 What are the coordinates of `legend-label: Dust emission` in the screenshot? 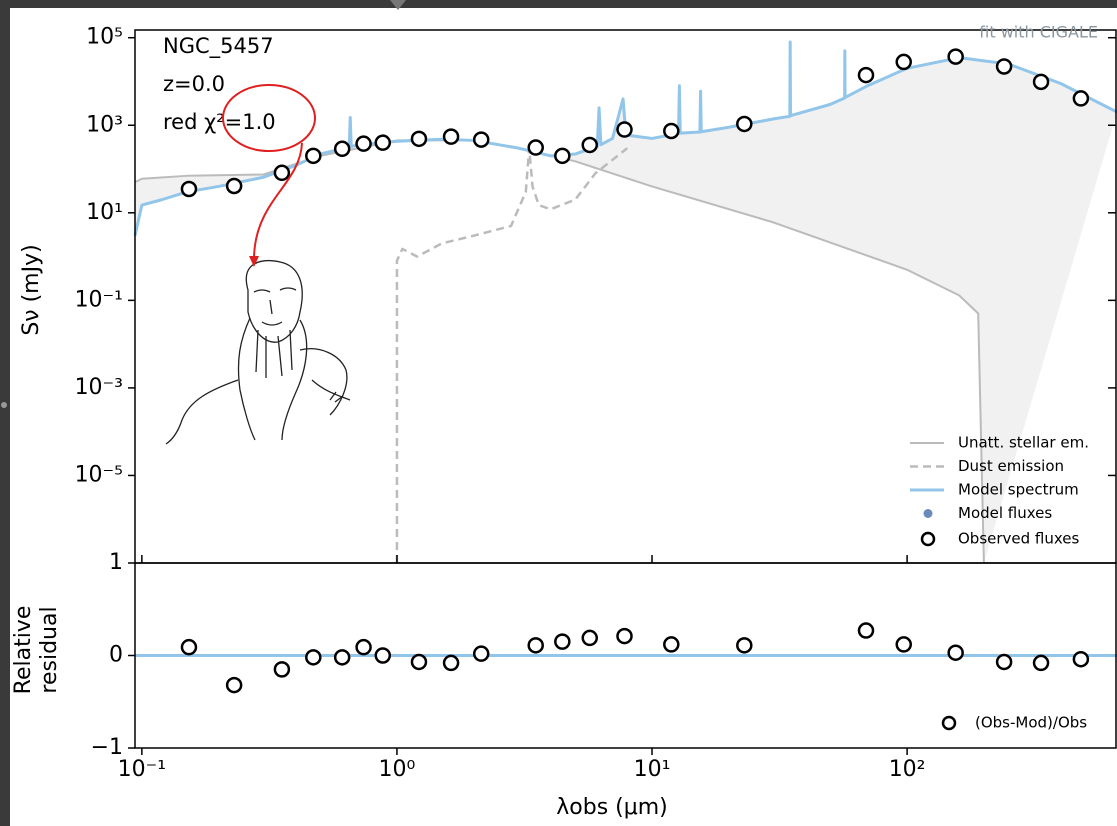 It's located at (1011, 466).